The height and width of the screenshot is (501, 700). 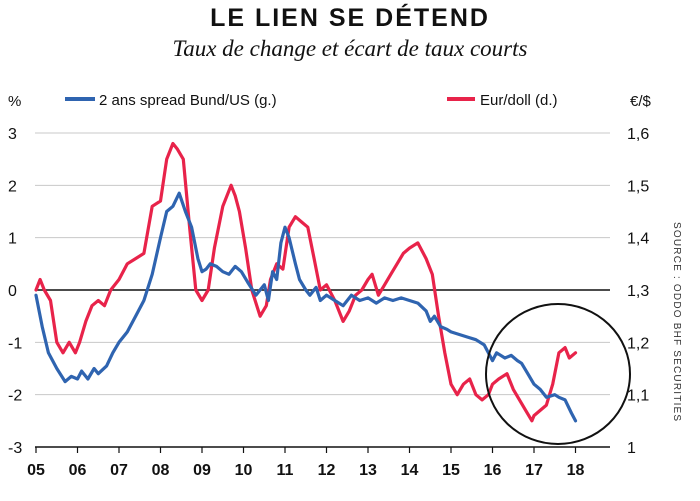 I want to click on x-tick-label: 07, so click(x=119, y=470).